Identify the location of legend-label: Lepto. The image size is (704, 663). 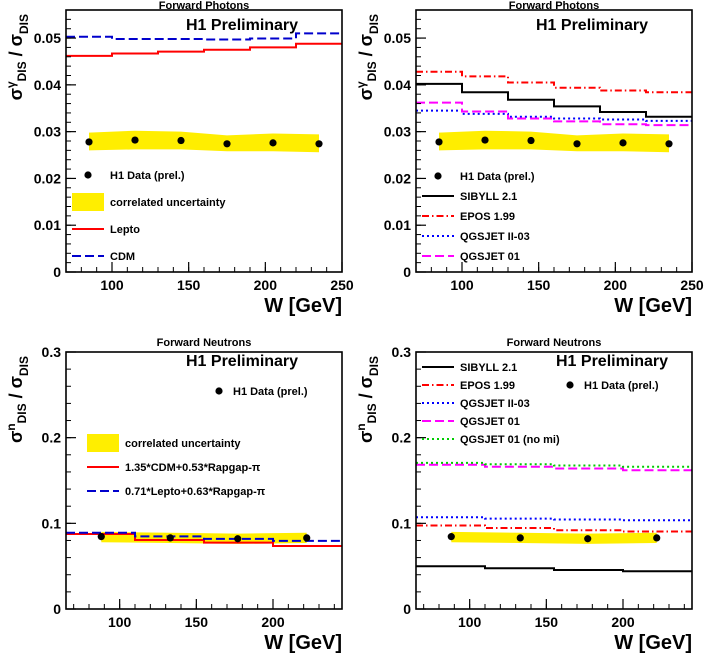
(125, 230).